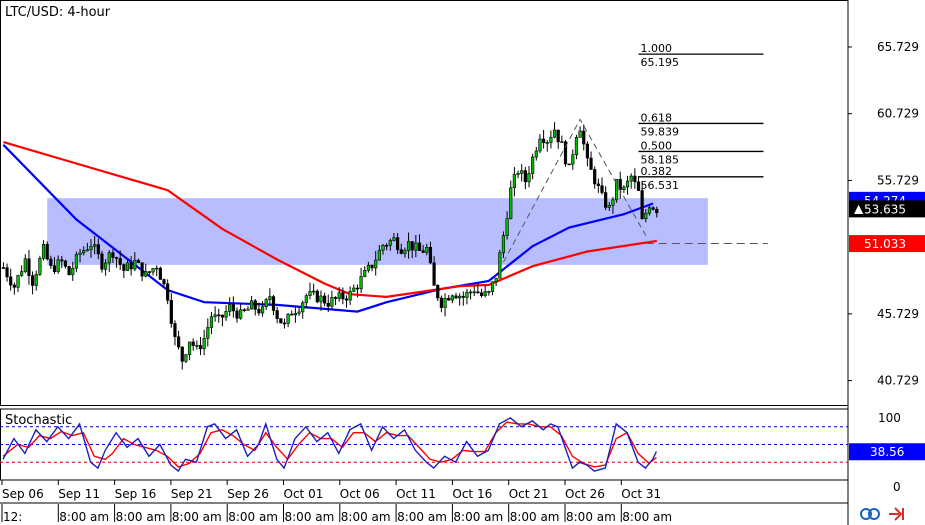 The width and height of the screenshot is (925, 525). What do you see at coordinates (898, 180) in the screenshot?
I see `price-tick-label: 55.729` at bounding box center [898, 180].